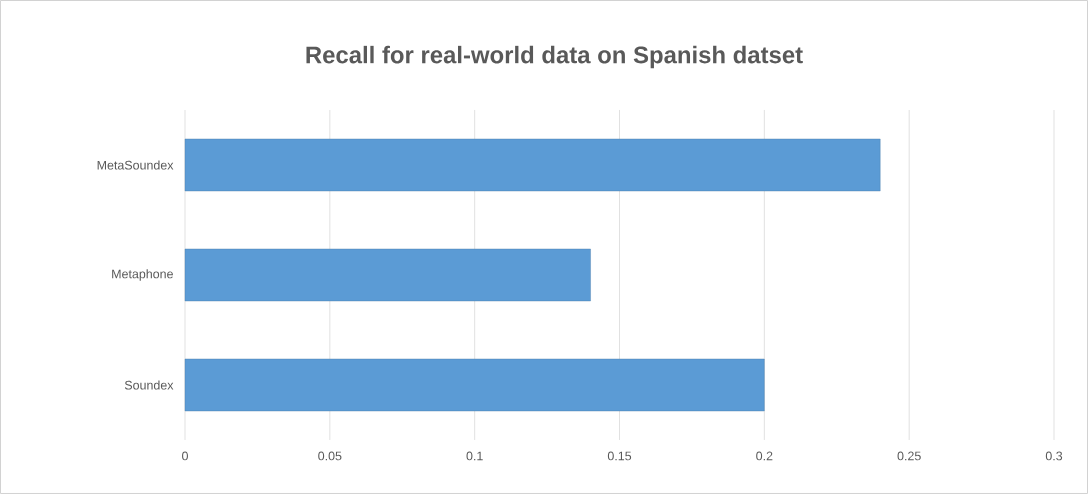 This screenshot has height=494, width=1088. Describe the element at coordinates (619, 456) in the screenshot. I see `x-tick-label: 0.15` at that location.